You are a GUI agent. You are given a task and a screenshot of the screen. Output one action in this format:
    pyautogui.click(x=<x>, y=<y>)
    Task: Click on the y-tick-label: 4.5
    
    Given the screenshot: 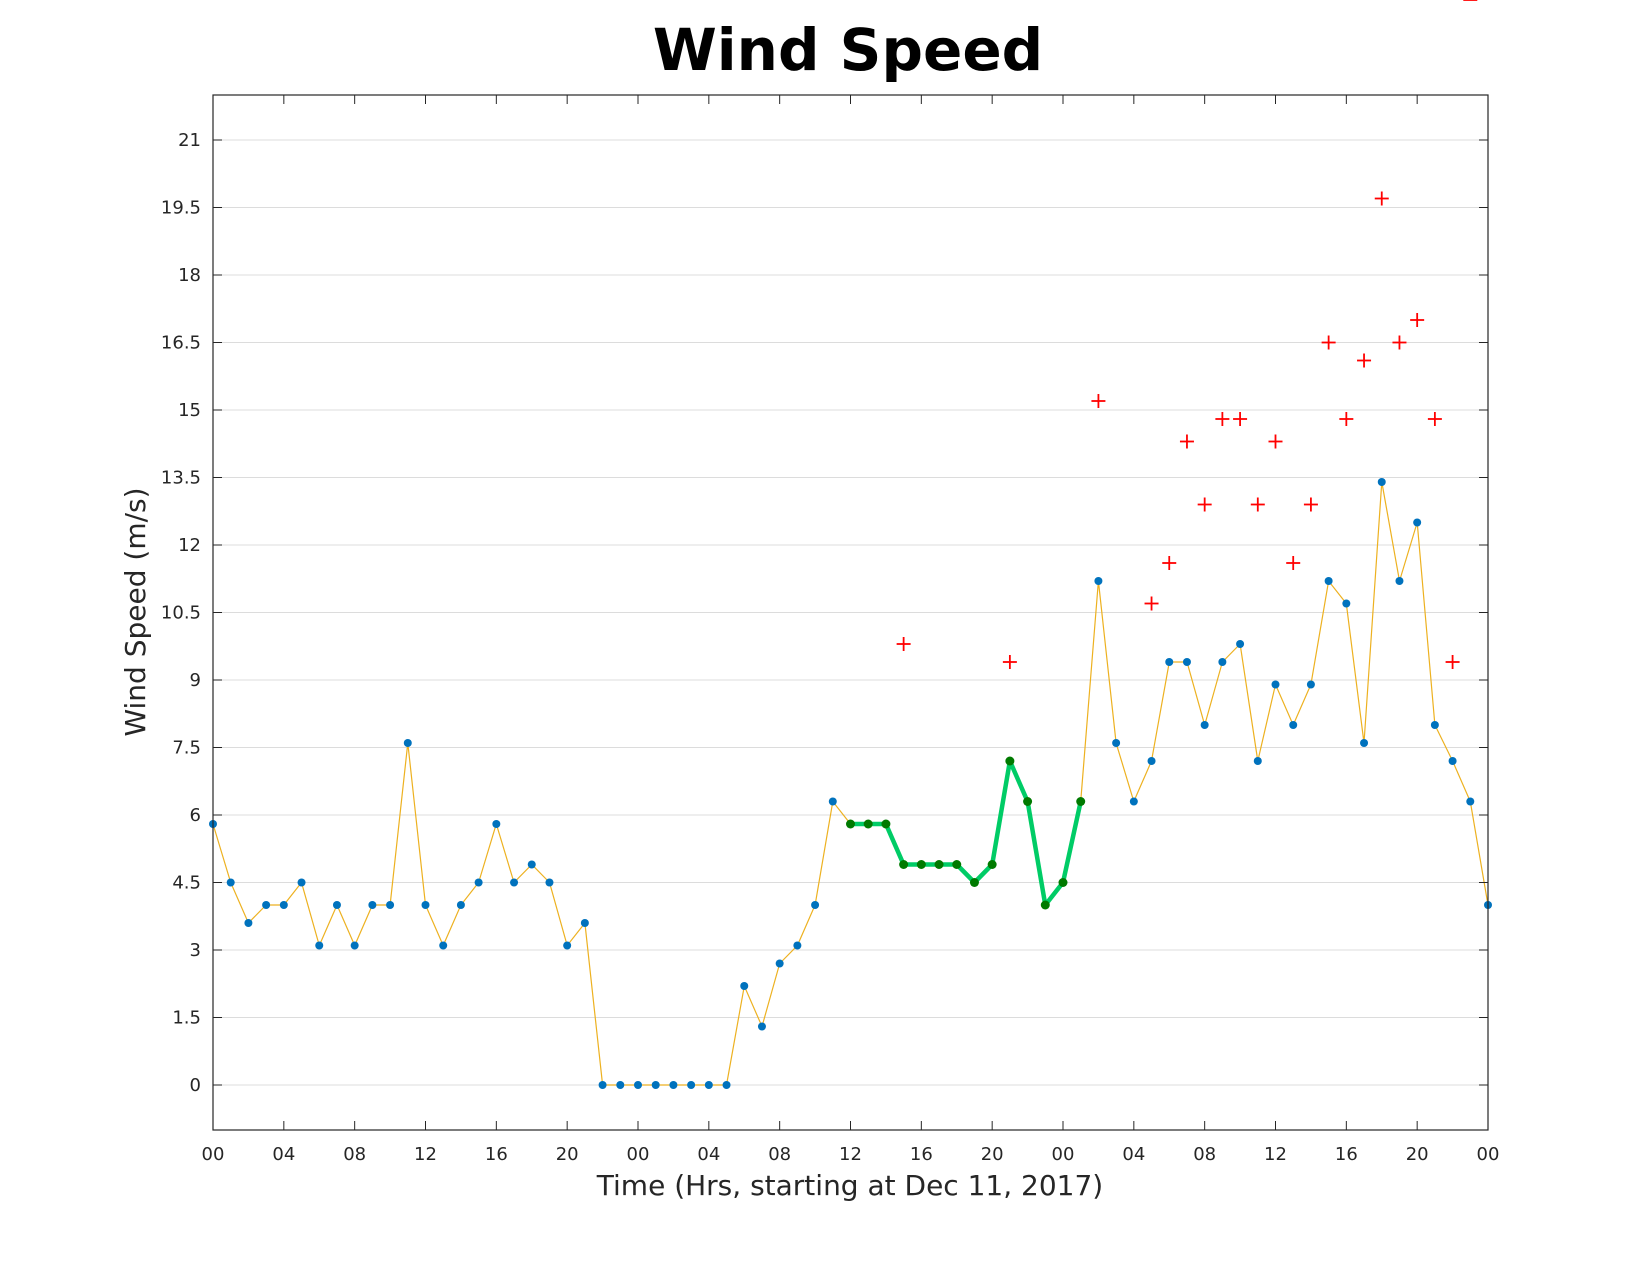 What is the action you would take?
    pyautogui.click(x=186, y=883)
    